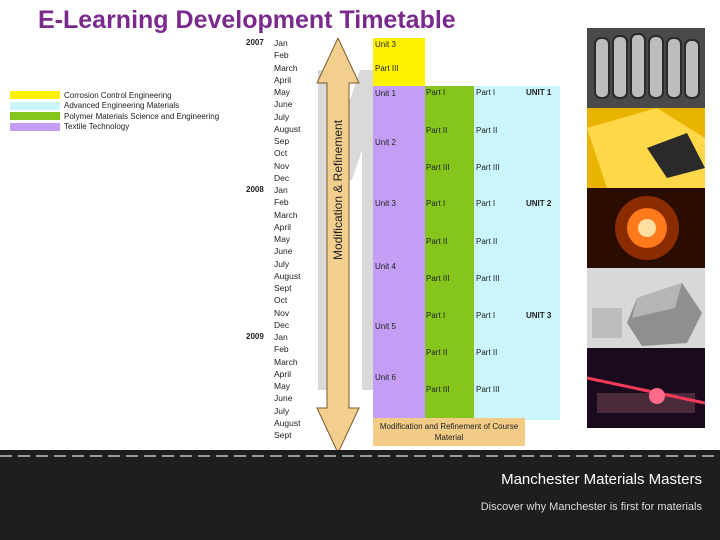  What do you see at coordinates (539, 92) in the screenshot?
I see `unit-label: UNIT 1` at bounding box center [539, 92].